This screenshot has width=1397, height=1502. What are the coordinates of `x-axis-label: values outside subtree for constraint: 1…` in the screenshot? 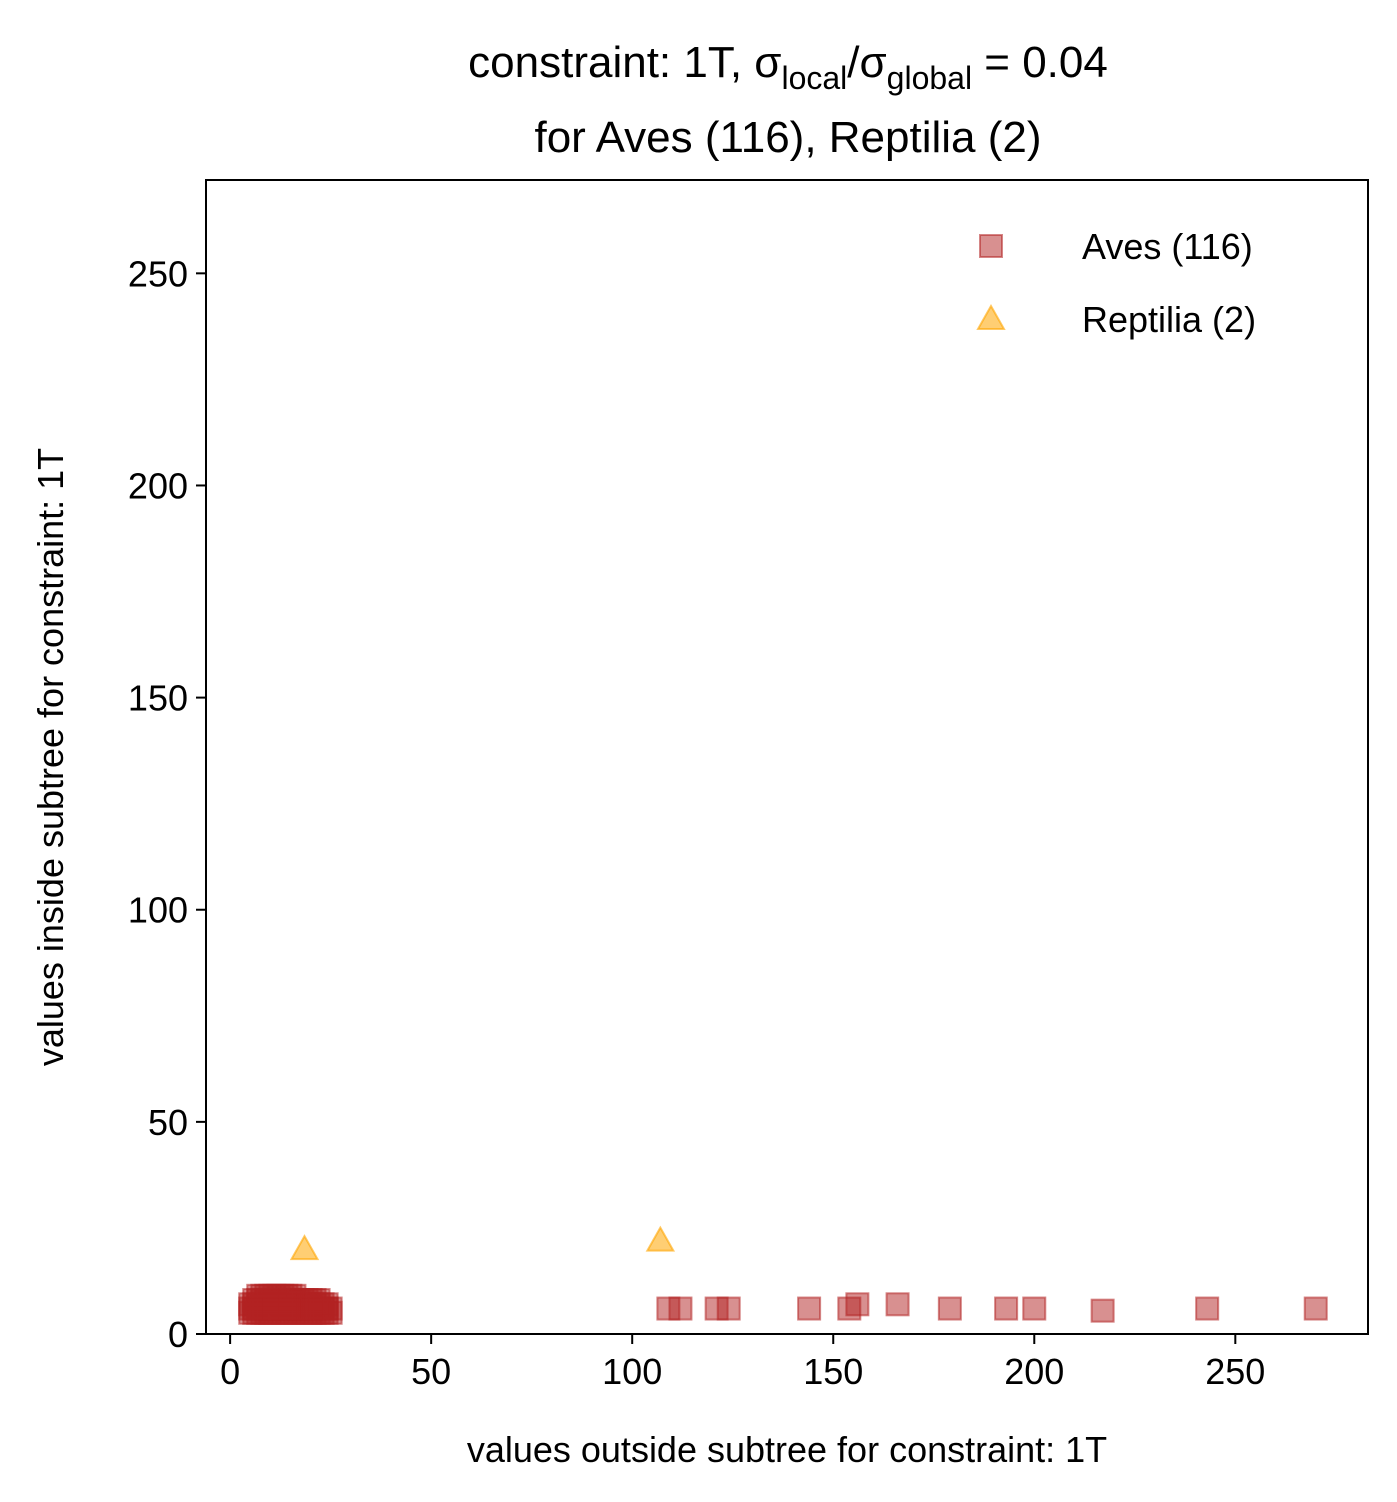 It's located at (787, 1449).